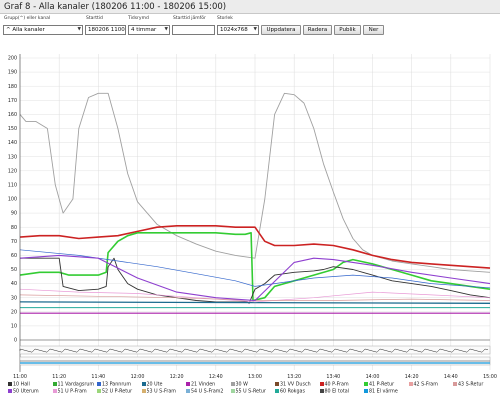 This screenshot has height=404, width=500. What do you see at coordinates (12, 59) in the screenshot?
I see `y-tick-label: 200` at bounding box center [12, 59].